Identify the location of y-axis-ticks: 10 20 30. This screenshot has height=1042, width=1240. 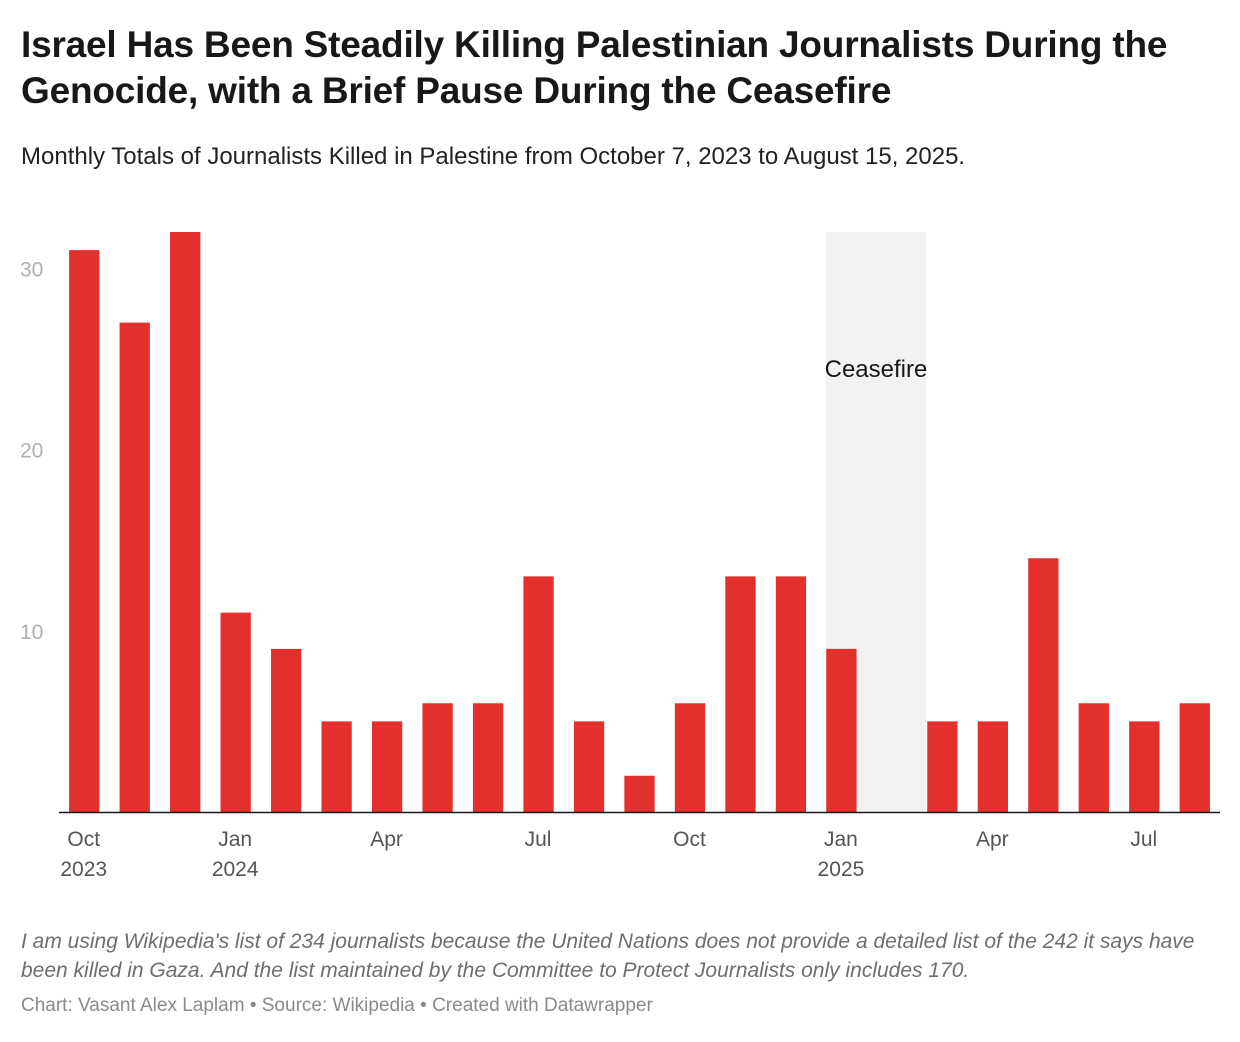
(31, 451).